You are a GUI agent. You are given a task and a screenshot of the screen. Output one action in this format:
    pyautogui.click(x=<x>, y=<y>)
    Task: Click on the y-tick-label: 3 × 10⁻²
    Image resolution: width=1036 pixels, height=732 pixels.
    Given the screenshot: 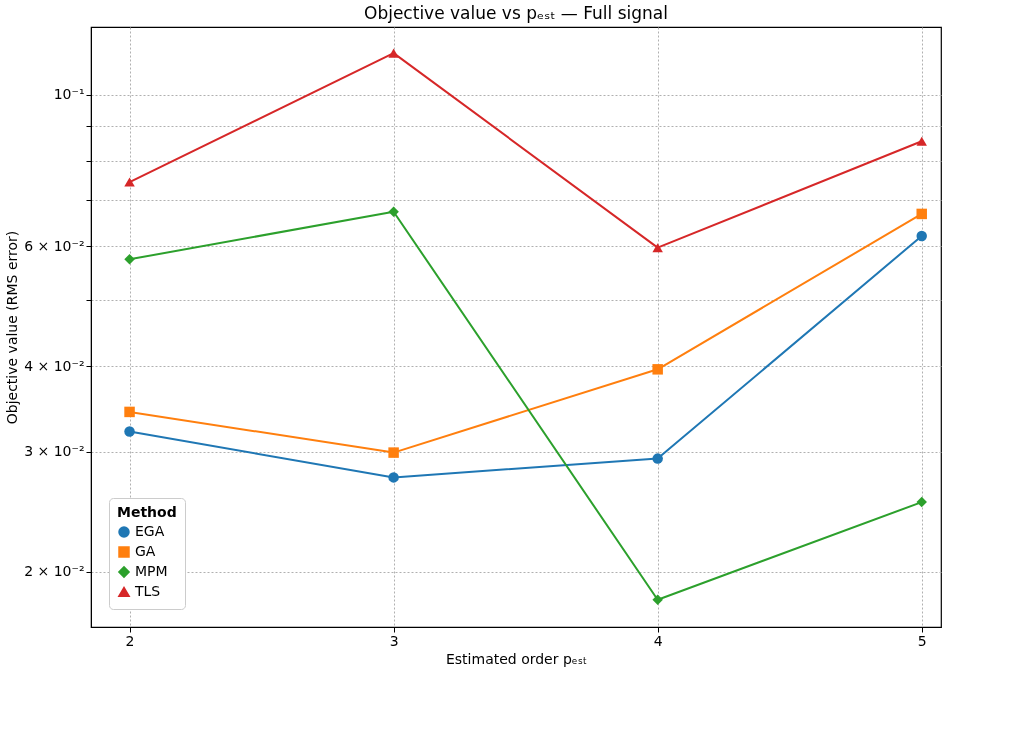 What is the action you would take?
    pyautogui.click(x=54, y=451)
    